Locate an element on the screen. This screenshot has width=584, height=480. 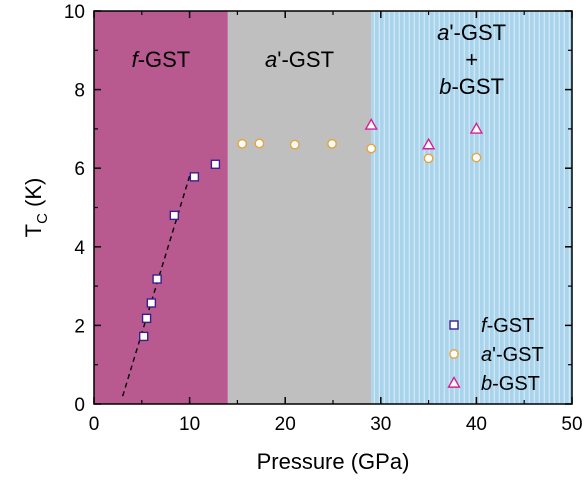
y-axis-title-sub: C is located at coordinates (42, 218).